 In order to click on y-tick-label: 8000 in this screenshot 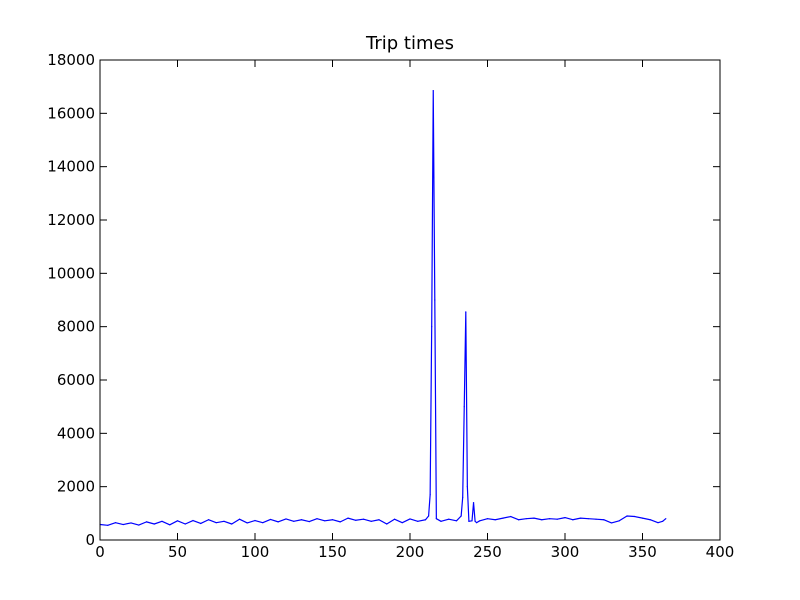, I will do `click(76, 327)`.